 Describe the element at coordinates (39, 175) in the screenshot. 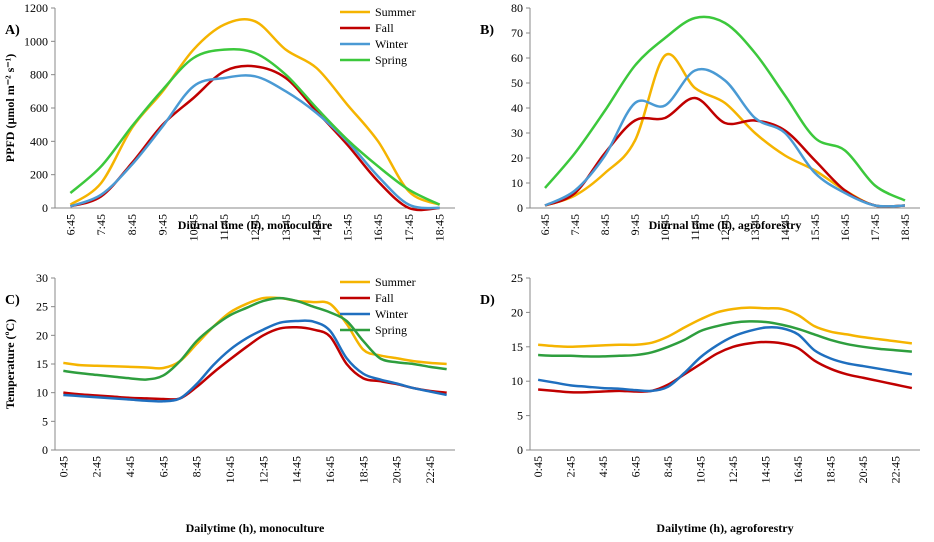

I see `y-tick-label: 200` at that location.